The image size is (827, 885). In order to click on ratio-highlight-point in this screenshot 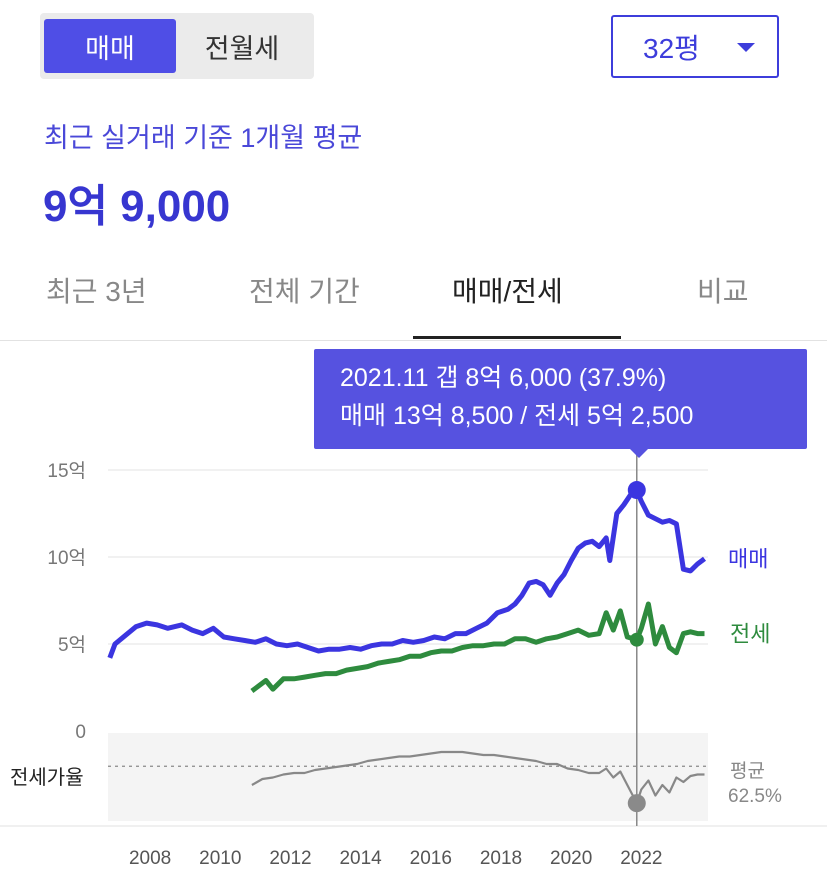, I will do `click(636, 803)`.